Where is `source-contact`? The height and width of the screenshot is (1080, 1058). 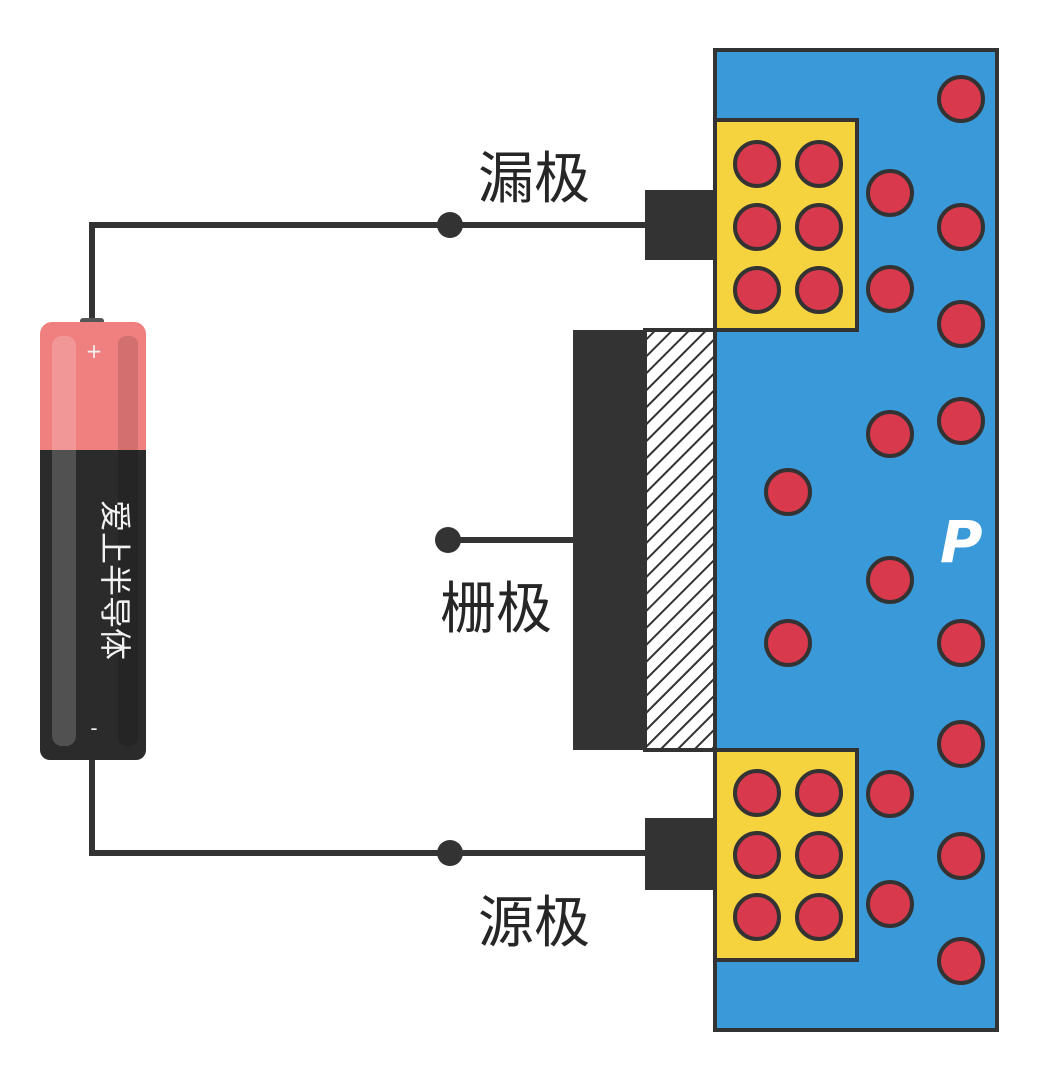
source-contact is located at coordinates (681, 854).